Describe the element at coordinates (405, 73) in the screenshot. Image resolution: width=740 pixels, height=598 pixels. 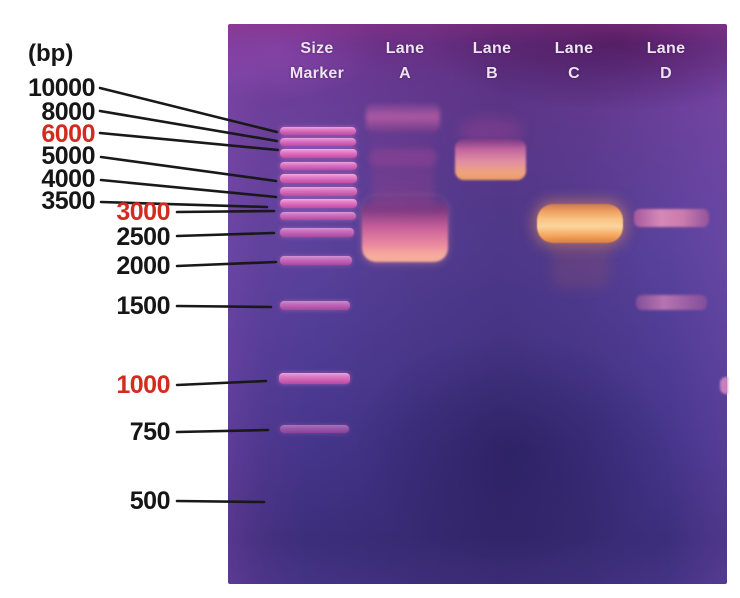
I see `lane-title-line2: A` at that location.